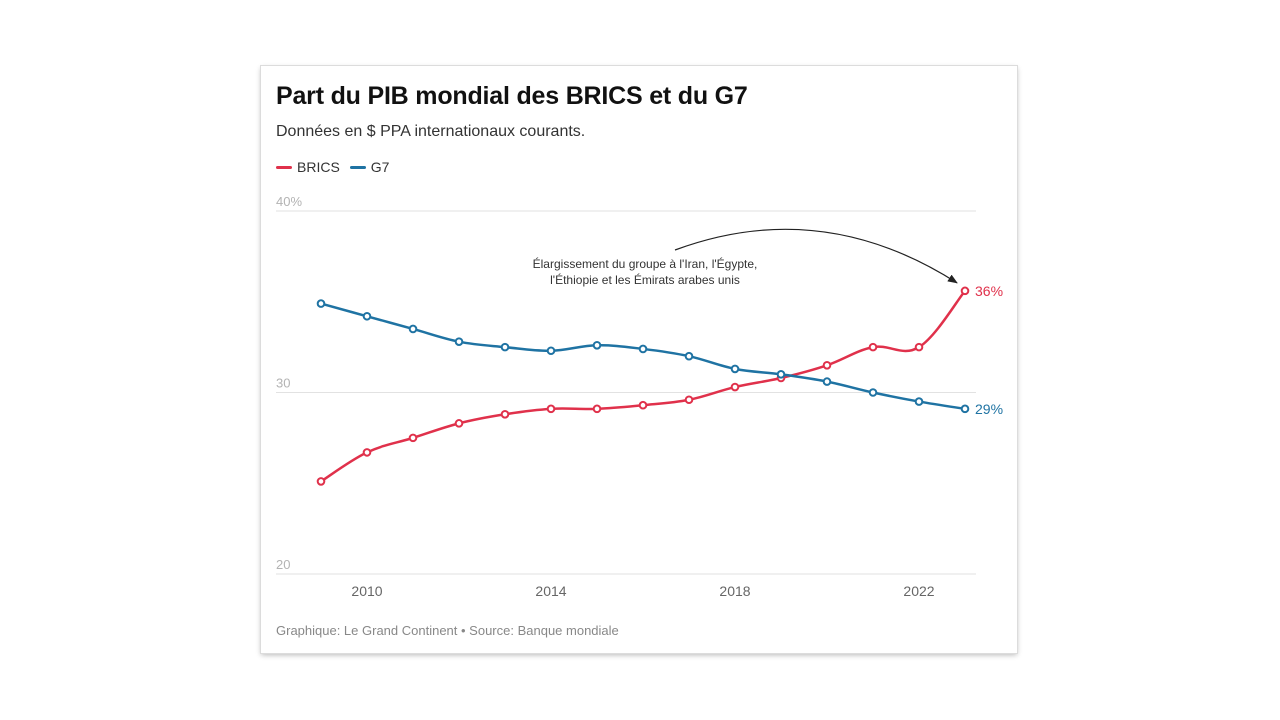 The height and width of the screenshot is (720, 1280). I want to click on data-point-g7-2021, so click(873, 392).